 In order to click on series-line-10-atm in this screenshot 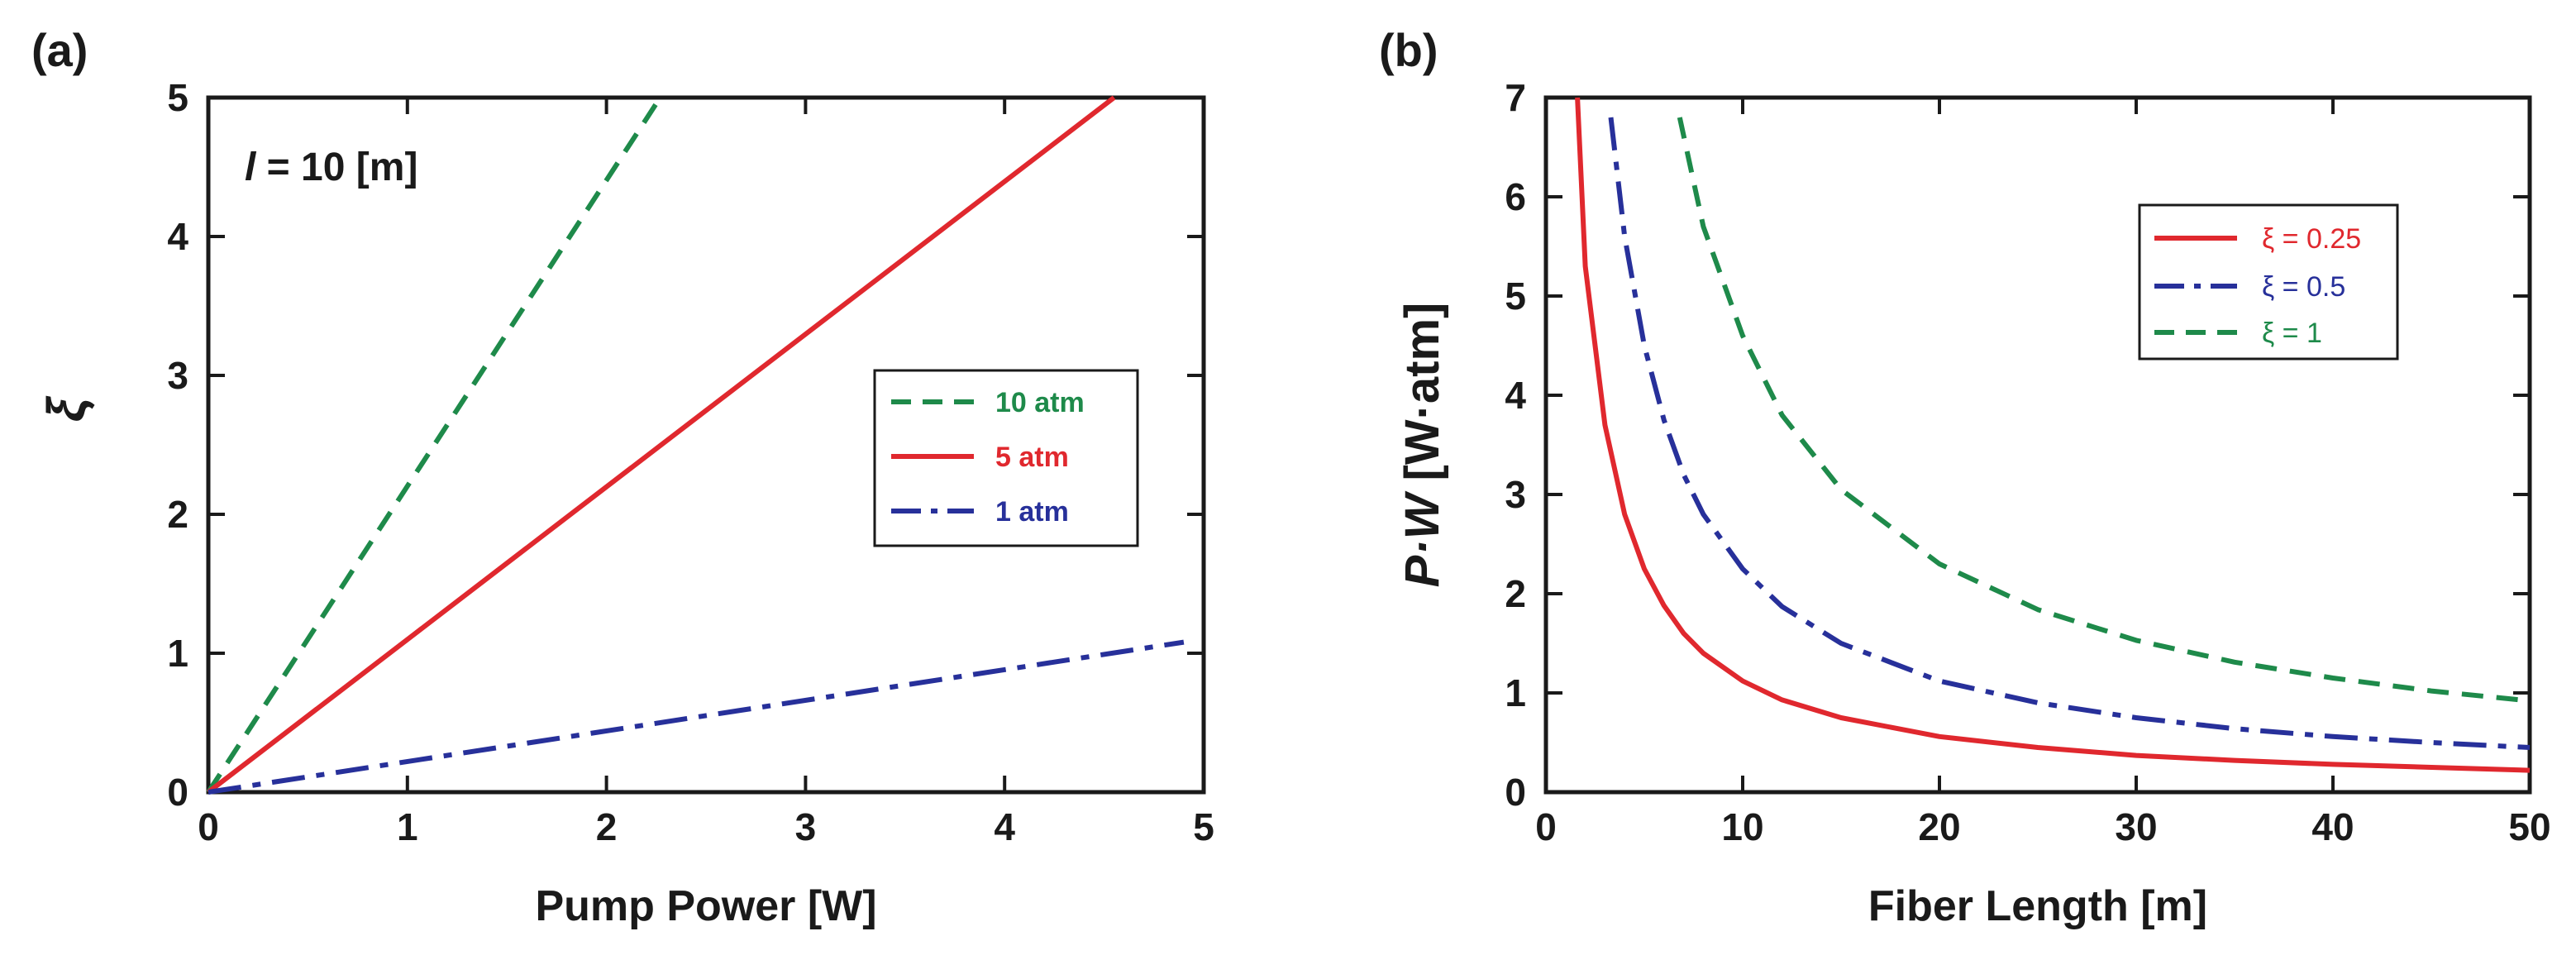, I will do `click(434, 445)`.